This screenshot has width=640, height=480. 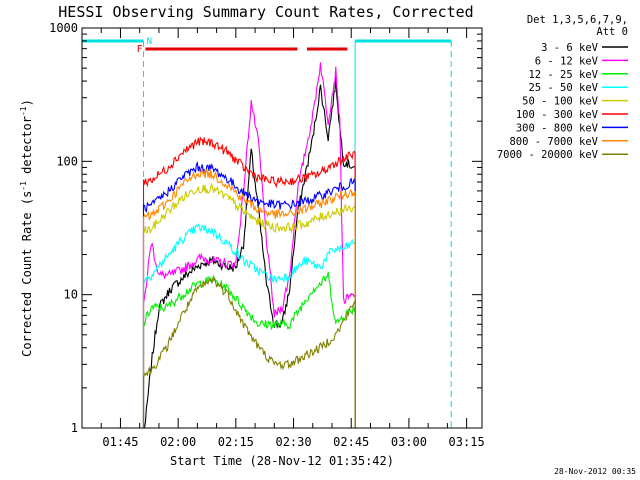 What do you see at coordinates (467, 442) in the screenshot?
I see `x-tick-label: 03:15` at bounding box center [467, 442].